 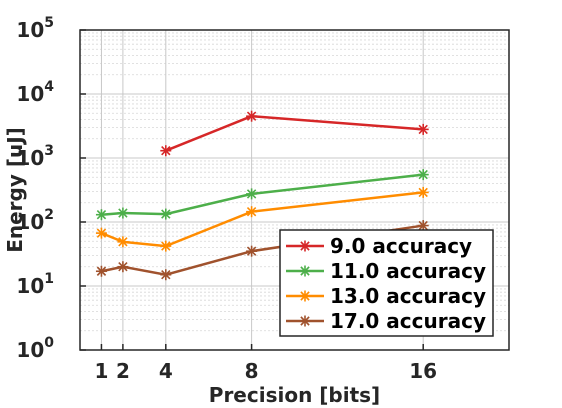 I want to click on y-tick-exponent: 2, so click(x=49, y=215).